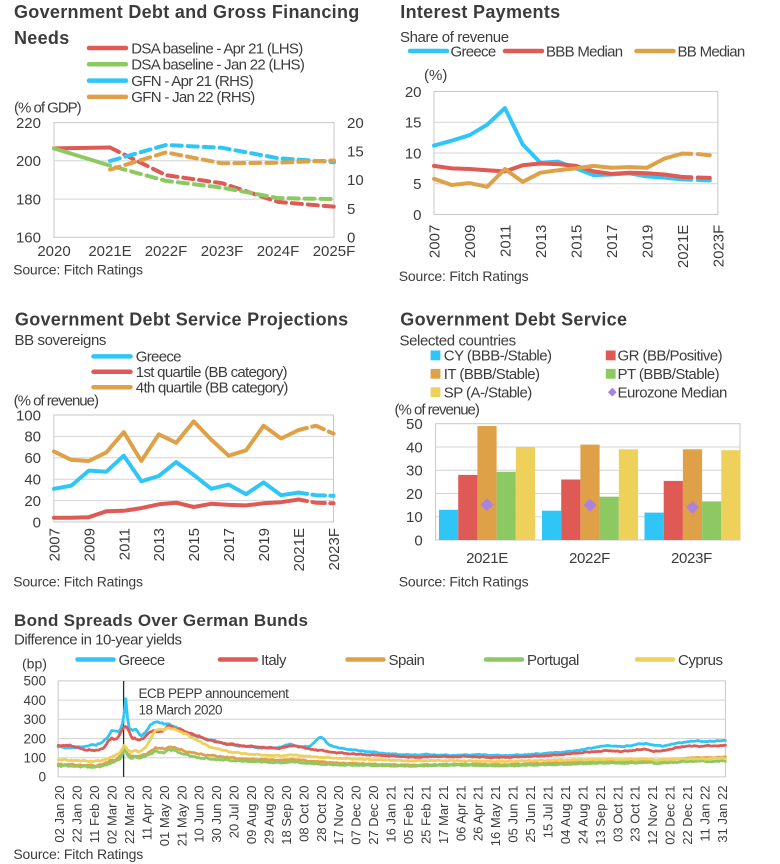 The height and width of the screenshot is (864, 780). What do you see at coordinates (530, 814) in the screenshot?
I see `svg-text: 25 Jun 21` at bounding box center [530, 814].